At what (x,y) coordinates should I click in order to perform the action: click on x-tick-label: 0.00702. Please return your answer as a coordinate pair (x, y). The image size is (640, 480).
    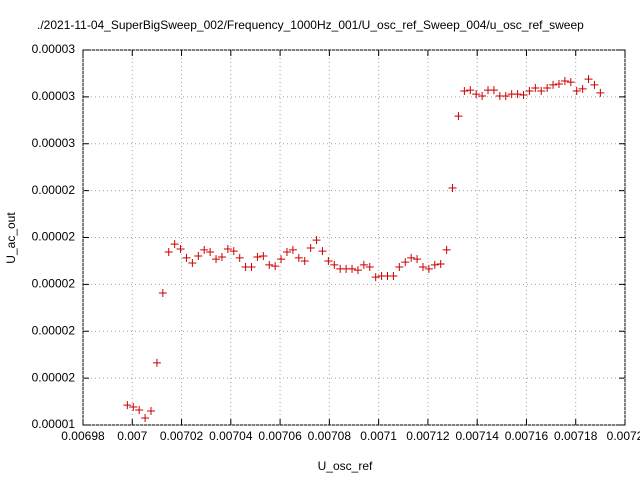
    Looking at the image, I should click on (182, 436).